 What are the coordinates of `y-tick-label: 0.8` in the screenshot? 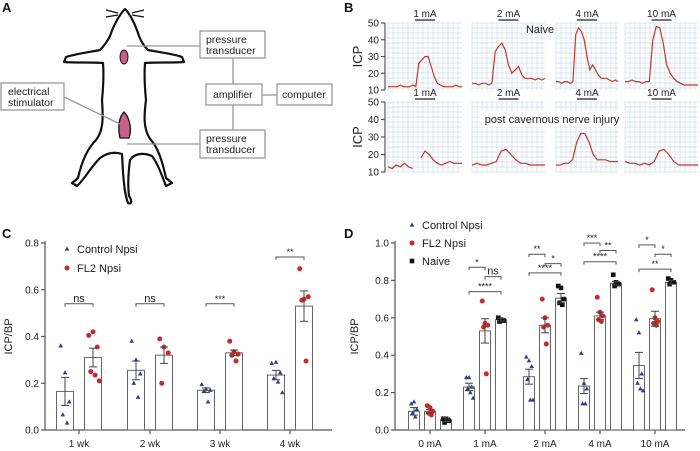 It's located at (382, 281).